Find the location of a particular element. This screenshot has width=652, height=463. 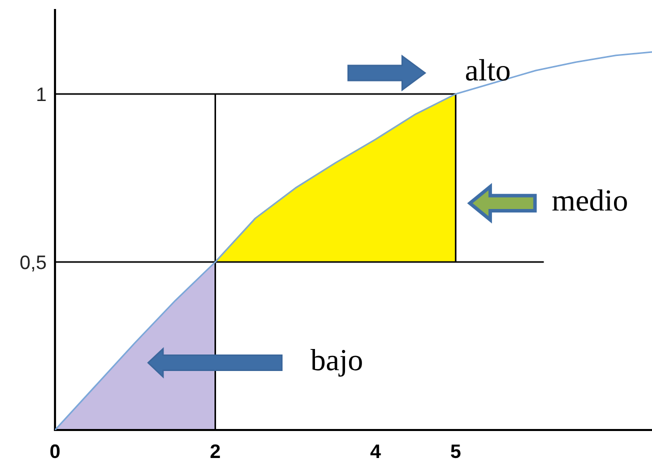

x-tick-label: 0 is located at coordinates (55, 451).